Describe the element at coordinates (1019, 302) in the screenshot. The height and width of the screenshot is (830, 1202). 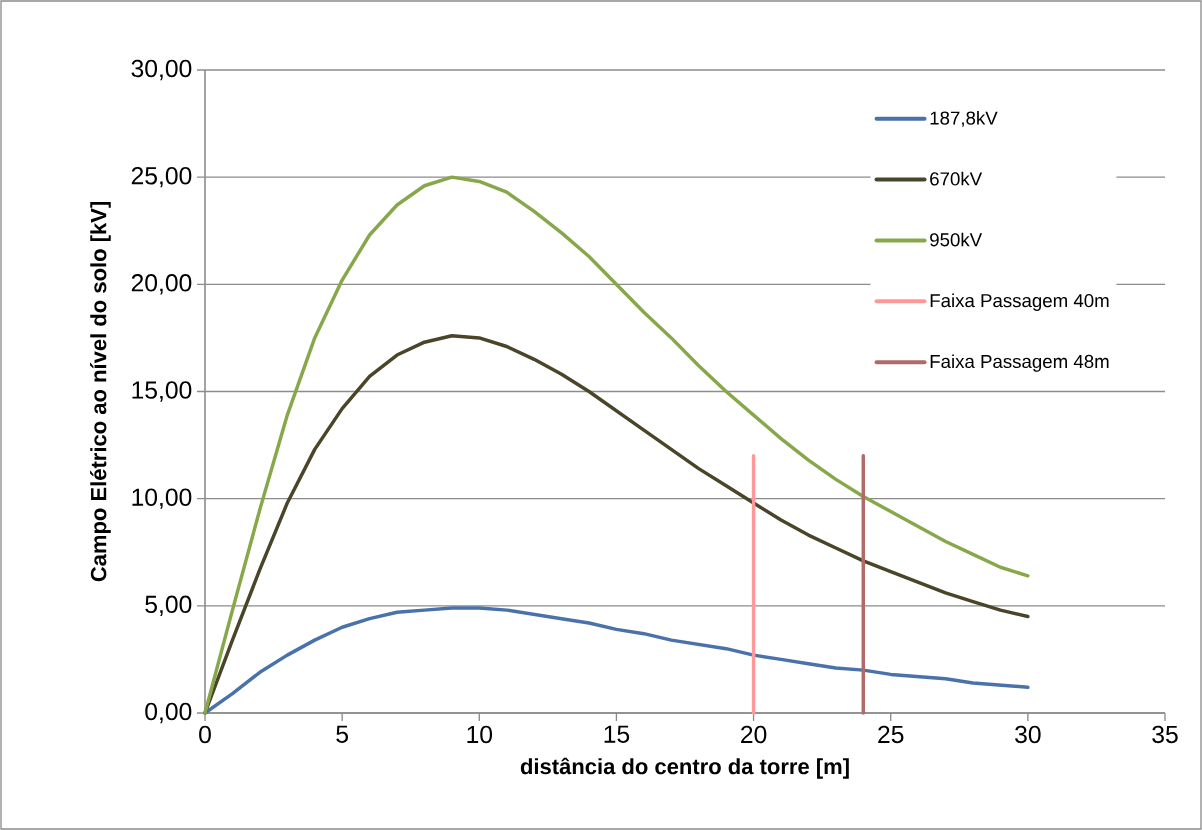
I see `legend-label: Faixa Passagem 40m` at that location.